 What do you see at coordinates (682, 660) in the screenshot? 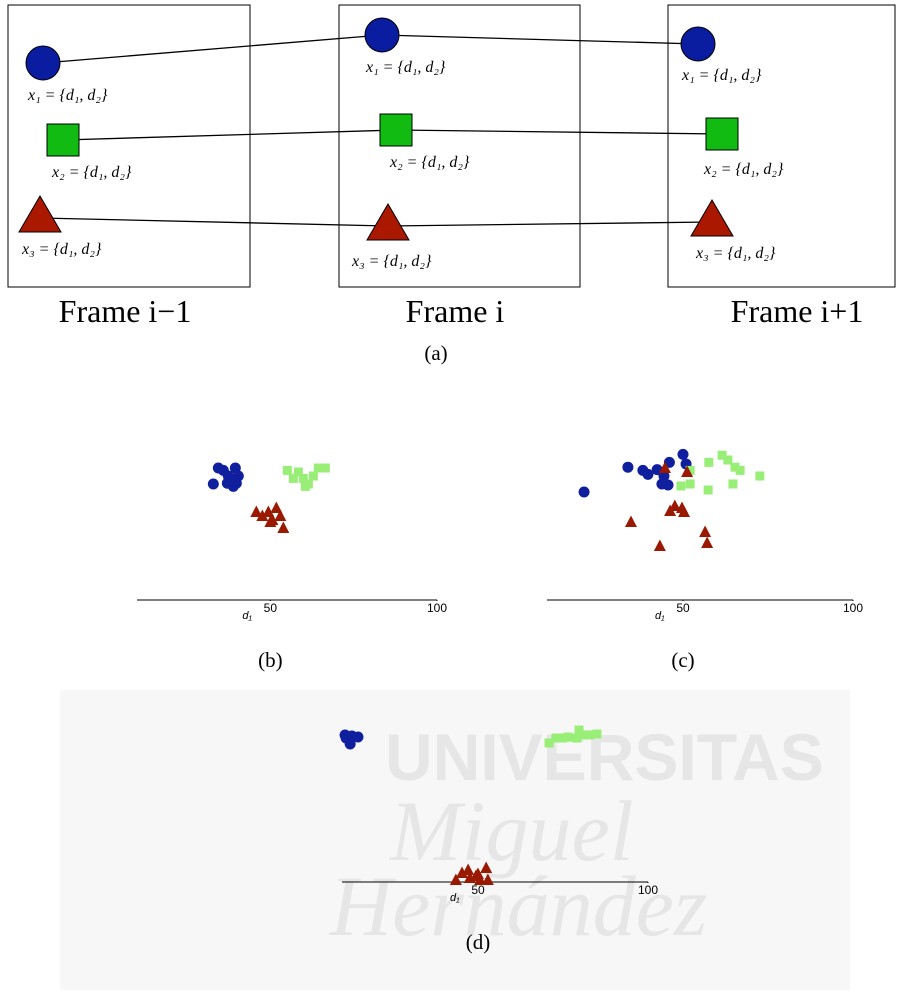
I see `caption: (c)` at bounding box center [682, 660].